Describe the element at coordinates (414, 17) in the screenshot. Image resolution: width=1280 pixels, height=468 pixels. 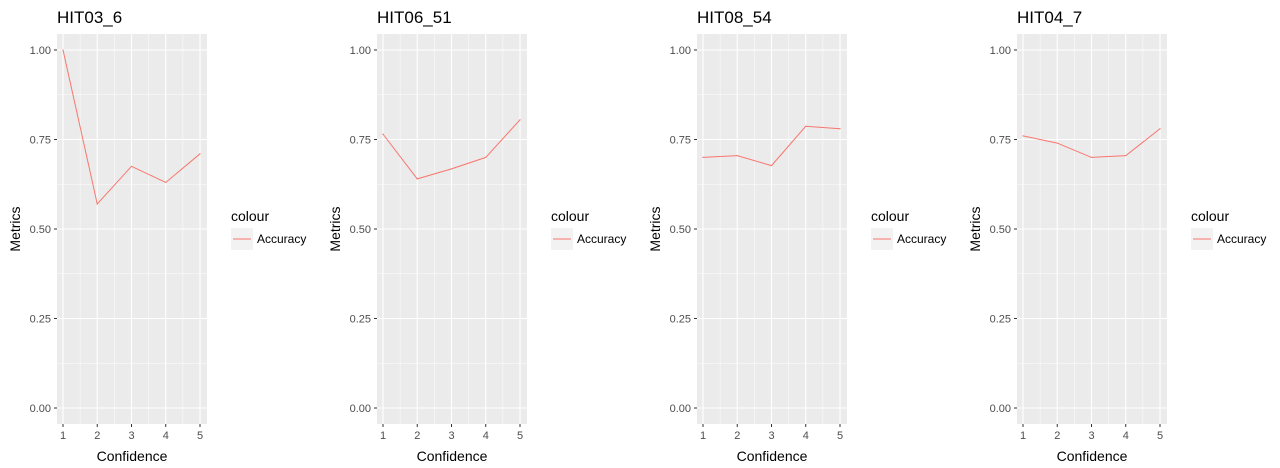
I see `chart-title: HIT06_51` at that location.